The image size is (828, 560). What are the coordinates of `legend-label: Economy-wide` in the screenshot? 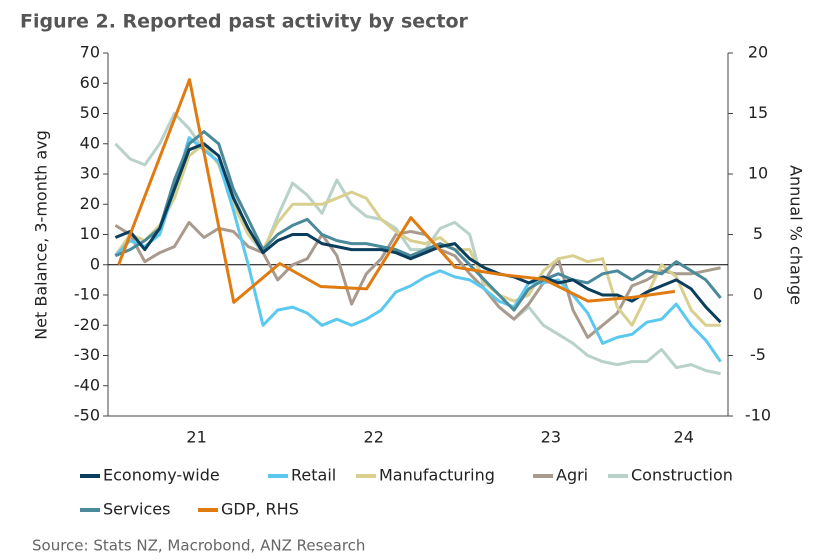 It's located at (161, 475).